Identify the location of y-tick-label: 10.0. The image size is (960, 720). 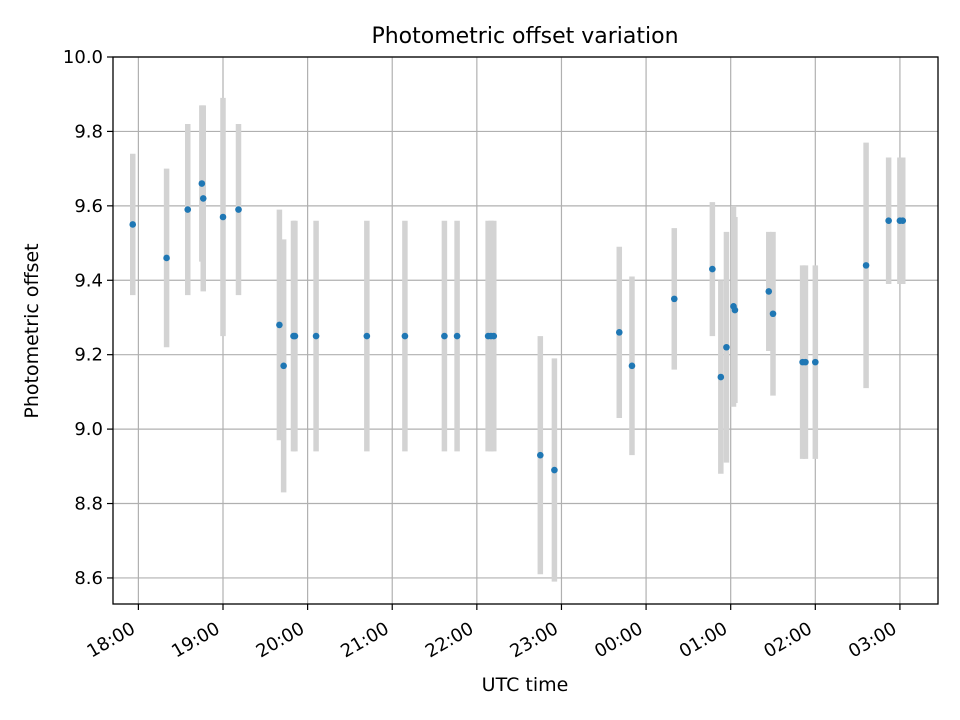
(83, 57).